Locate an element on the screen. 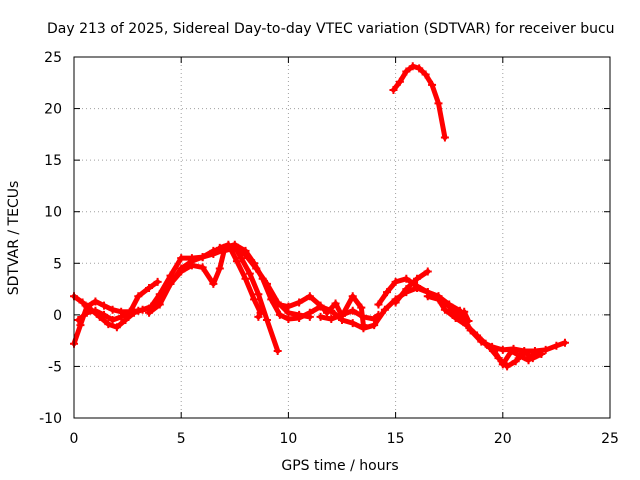 The width and height of the screenshot is (640, 480). y-tick-label: 10 is located at coordinates (53, 213).